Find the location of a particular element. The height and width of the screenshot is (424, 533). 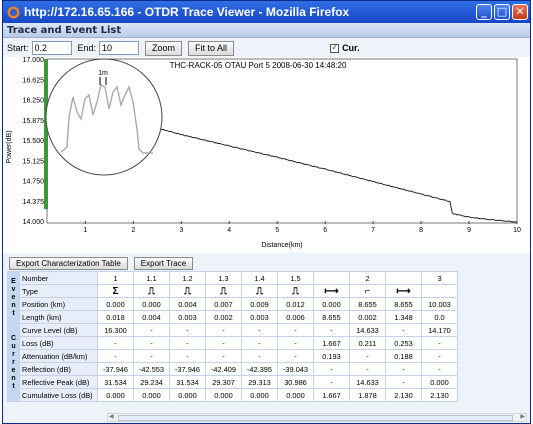

table-cell: 8.655 is located at coordinates (331, 317).